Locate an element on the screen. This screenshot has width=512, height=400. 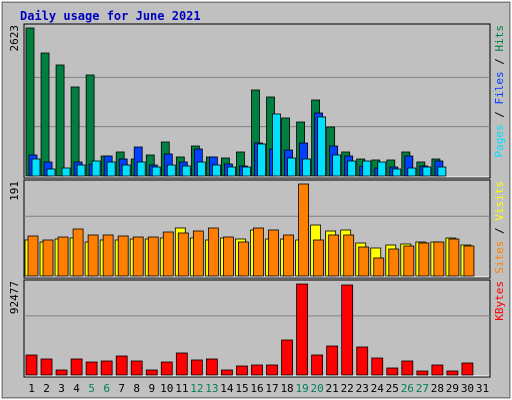
right-legend-label: Pages / Files / Hits is located at coordinates (499, 91).